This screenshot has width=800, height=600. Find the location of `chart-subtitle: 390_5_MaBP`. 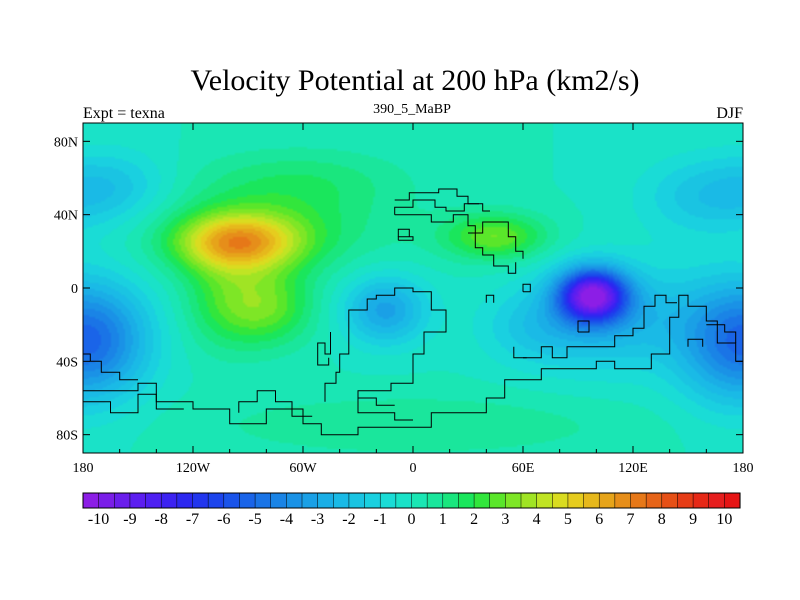

chart-subtitle: 390_5_MaBP is located at coordinates (412, 109).